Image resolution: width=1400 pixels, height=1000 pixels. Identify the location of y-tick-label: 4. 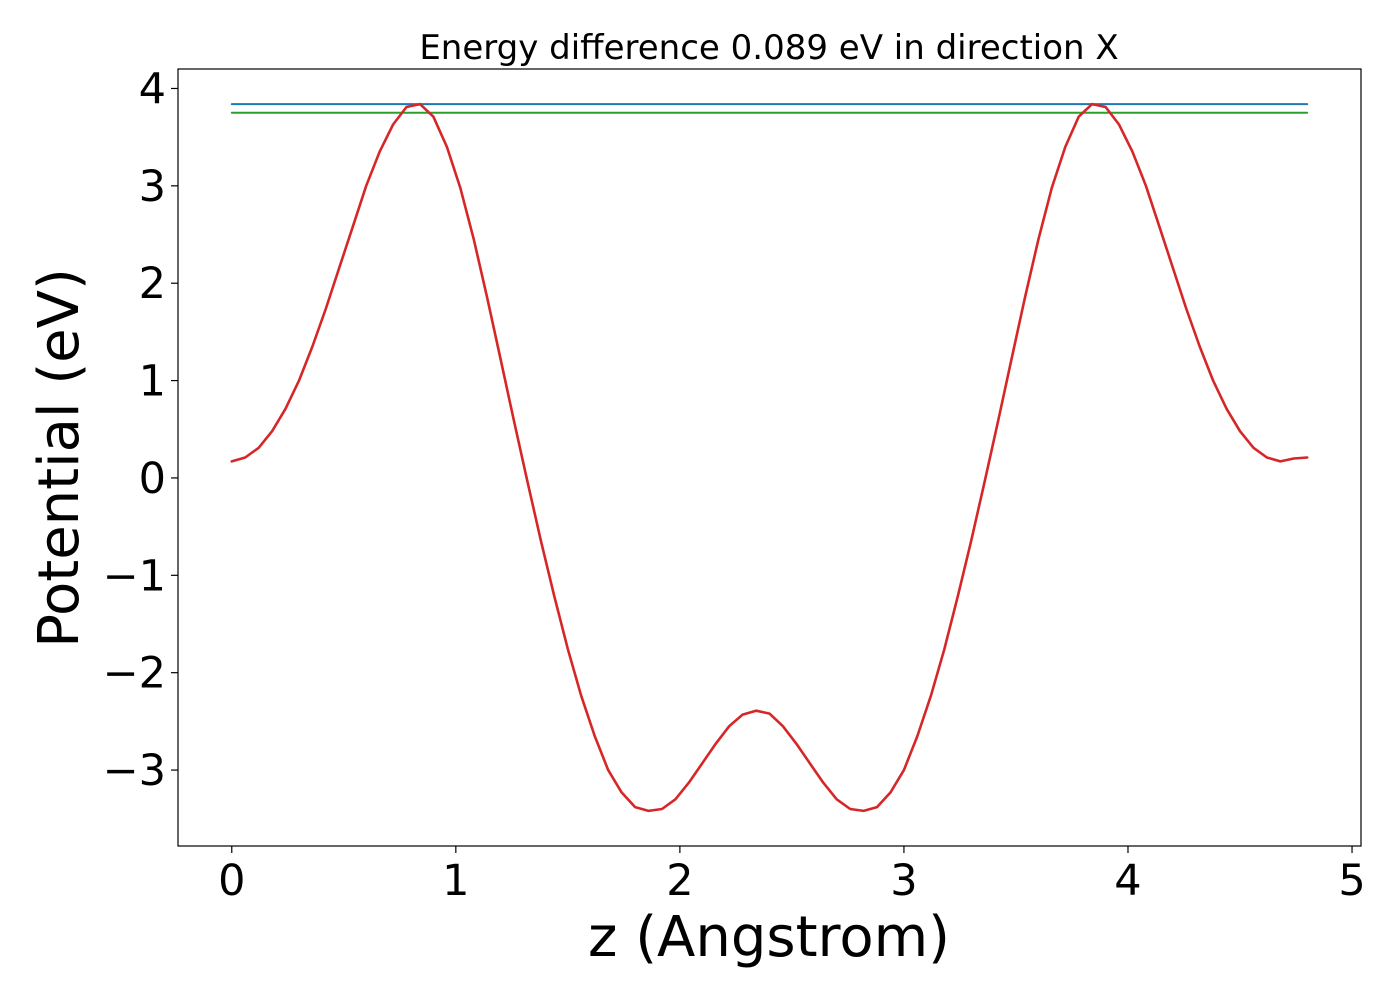
(152, 89).